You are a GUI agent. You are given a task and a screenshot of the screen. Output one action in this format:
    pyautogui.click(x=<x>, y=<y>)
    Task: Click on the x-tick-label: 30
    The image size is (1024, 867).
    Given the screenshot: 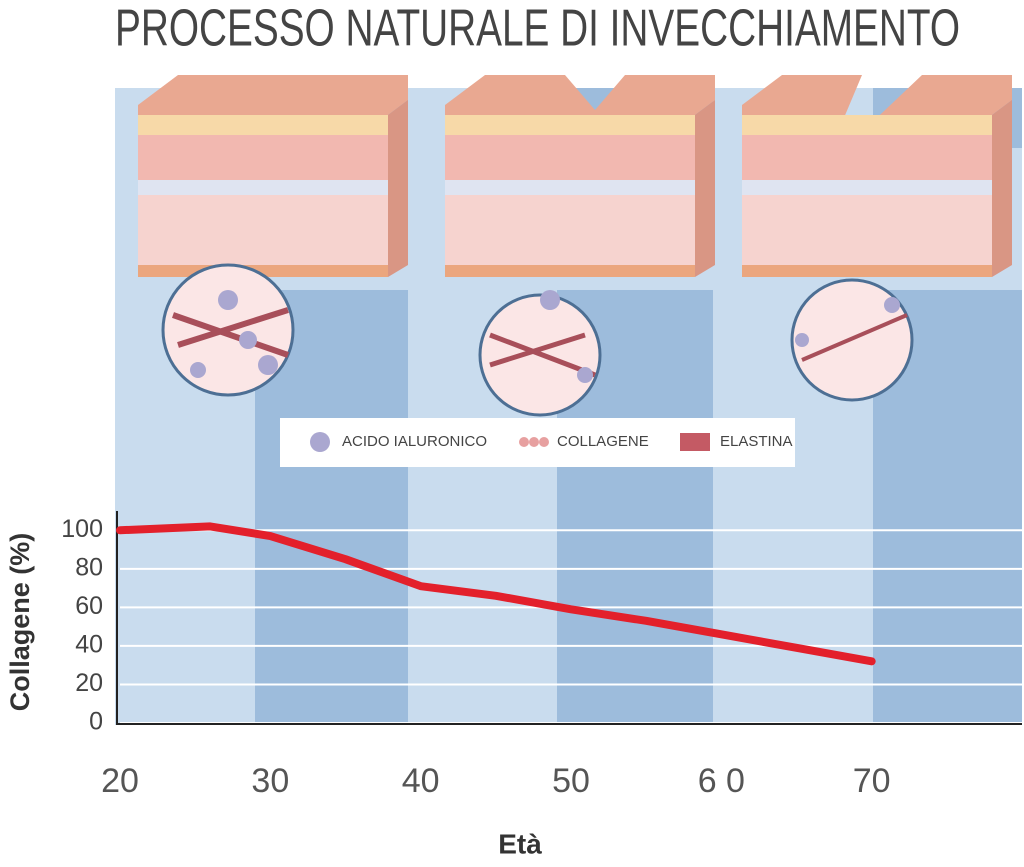 What is the action you would take?
    pyautogui.click(x=270, y=781)
    